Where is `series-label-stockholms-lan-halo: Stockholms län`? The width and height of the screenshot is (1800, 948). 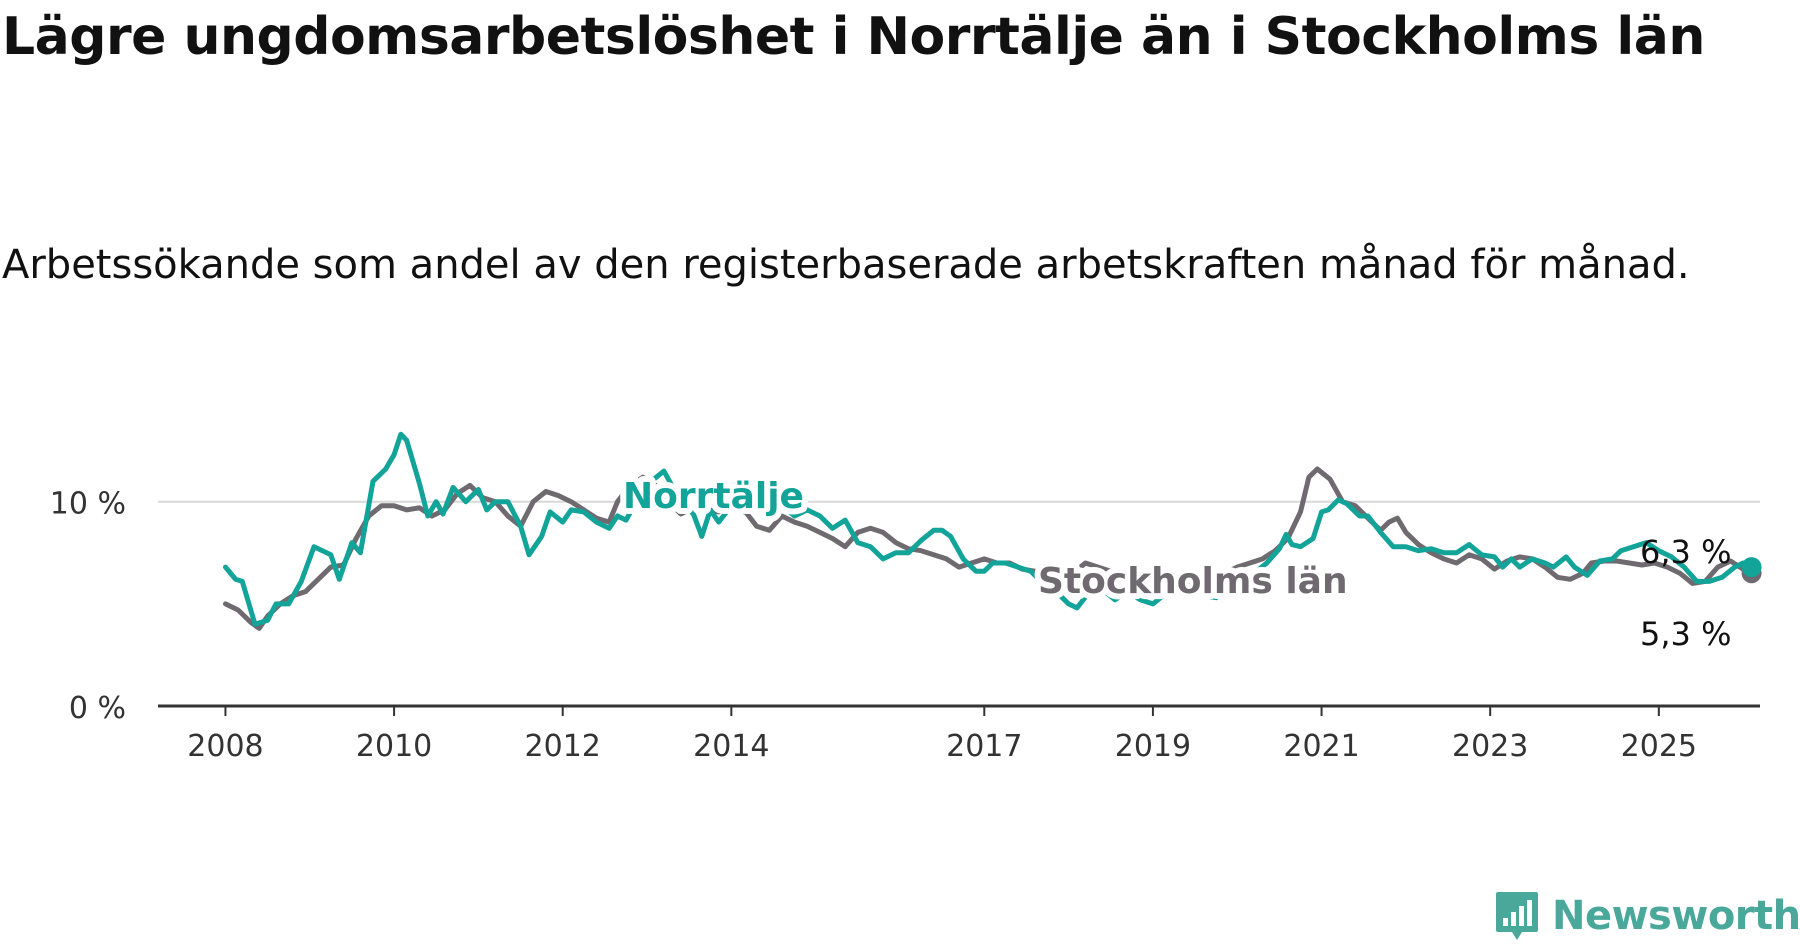
series-label-stockholms-lan-halo: Stockholms län is located at coordinates (1193, 581).